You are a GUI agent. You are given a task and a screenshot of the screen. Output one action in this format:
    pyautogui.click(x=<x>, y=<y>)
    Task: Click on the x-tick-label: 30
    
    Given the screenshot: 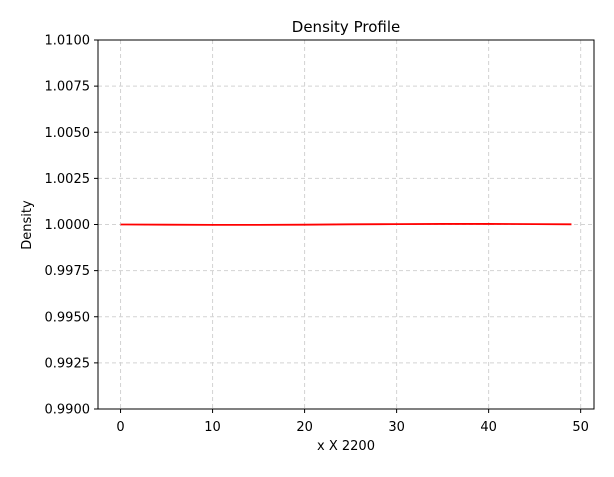 What is the action you would take?
    pyautogui.click(x=396, y=427)
    